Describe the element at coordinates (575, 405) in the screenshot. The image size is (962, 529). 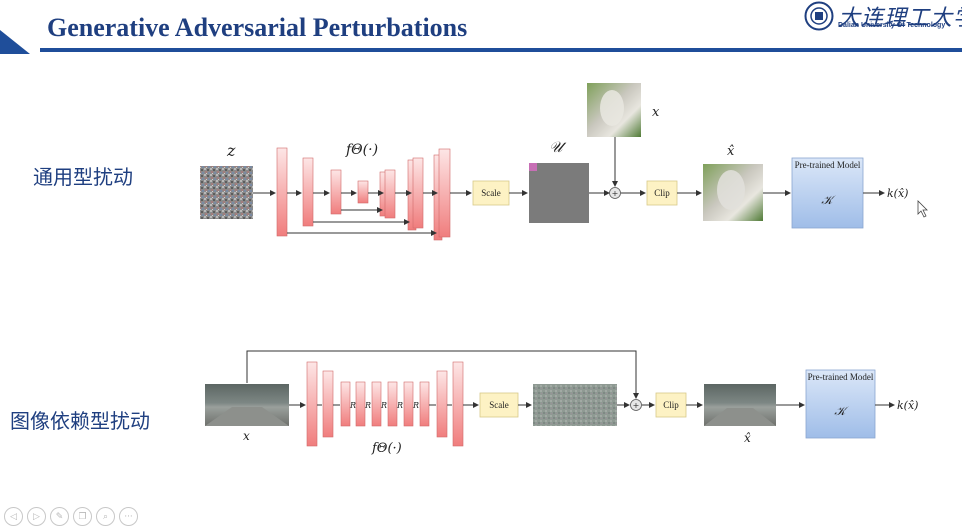
I see `image-dependent-perturbation-image` at that location.